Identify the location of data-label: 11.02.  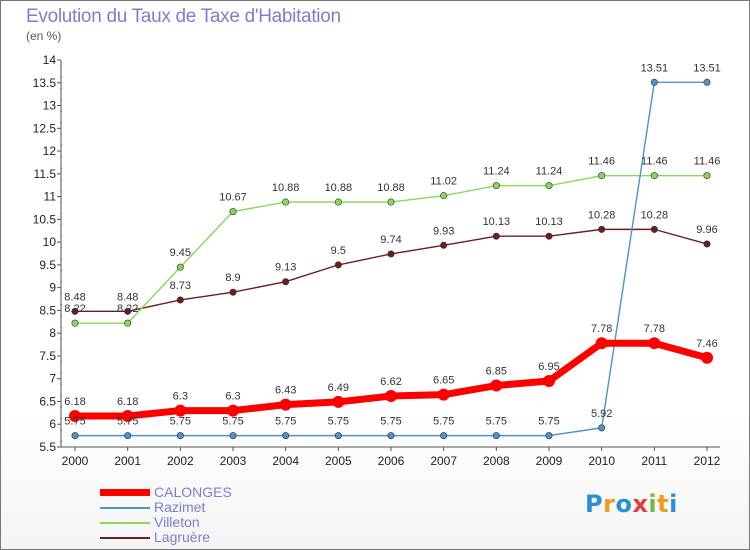
(443, 182).